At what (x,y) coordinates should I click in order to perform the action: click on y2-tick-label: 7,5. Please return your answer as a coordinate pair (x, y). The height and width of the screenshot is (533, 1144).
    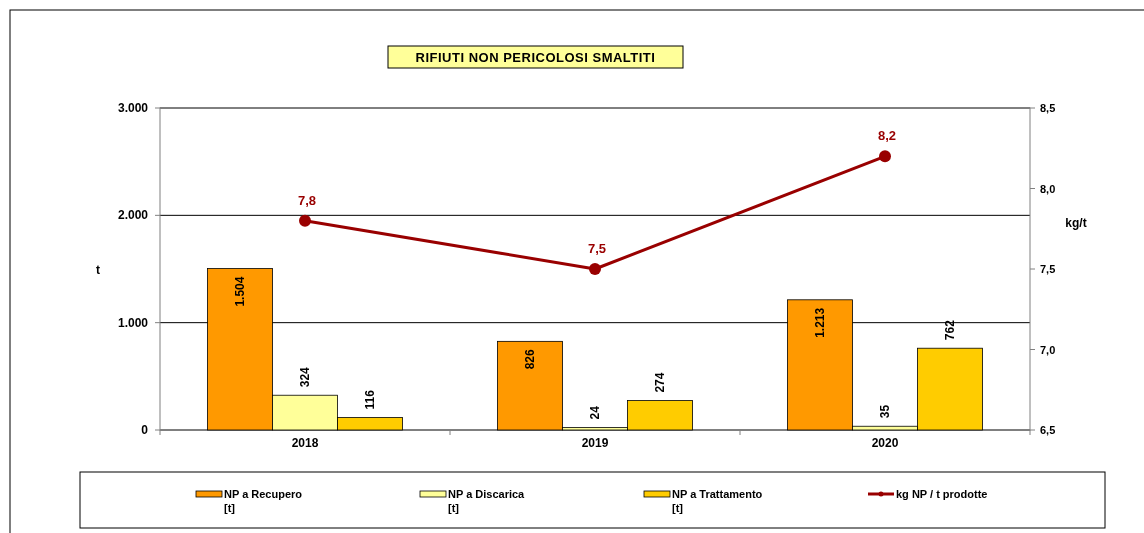
    Looking at the image, I should click on (1048, 269).